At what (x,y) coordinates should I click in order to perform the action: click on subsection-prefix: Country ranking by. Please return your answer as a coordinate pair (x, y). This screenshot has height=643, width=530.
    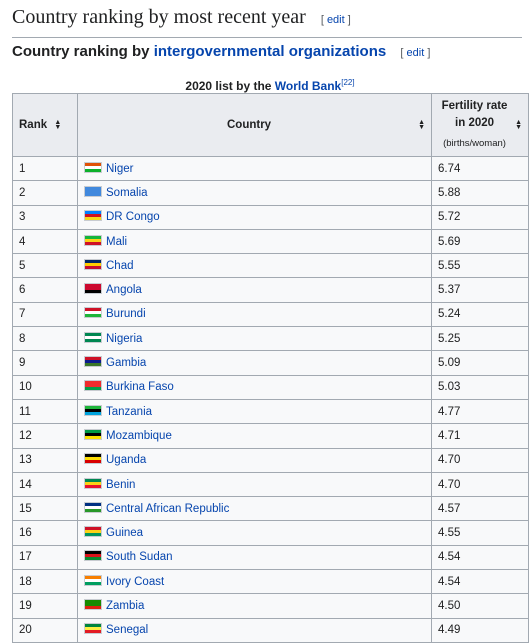
    Looking at the image, I should click on (83, 51).